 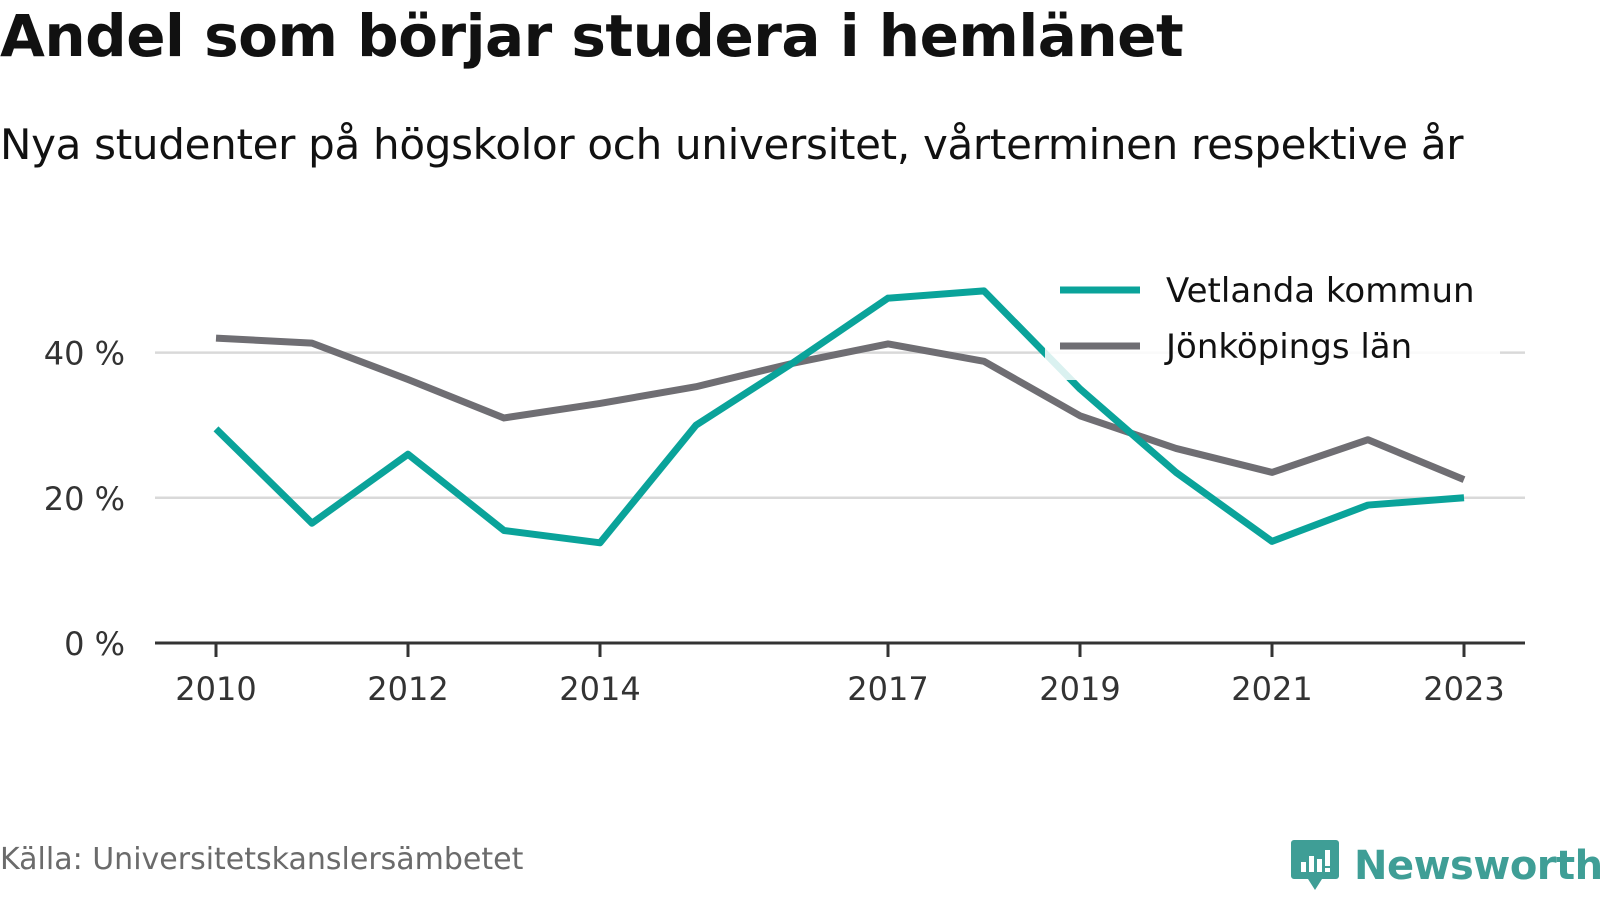 What do you see at coordinates (1477, 866) in the screenshot?
I see `brand-name: Newsworthy` at bounding box center [1477, 866].